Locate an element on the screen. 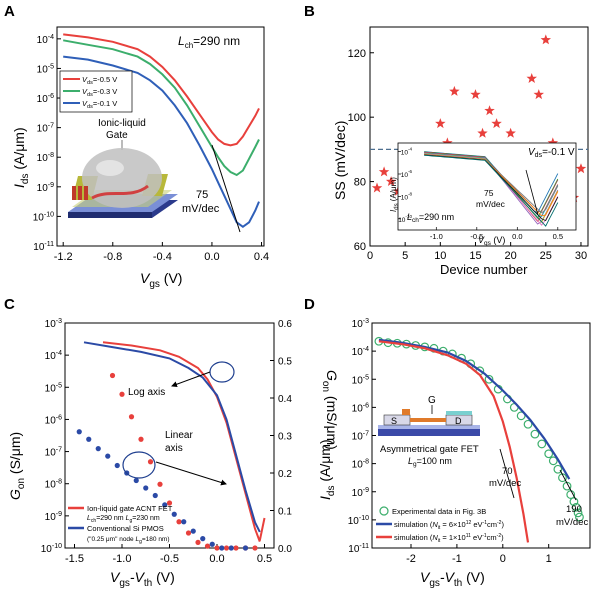  c-ytick-label-exp: -4 is located at coordinates (59, 353).